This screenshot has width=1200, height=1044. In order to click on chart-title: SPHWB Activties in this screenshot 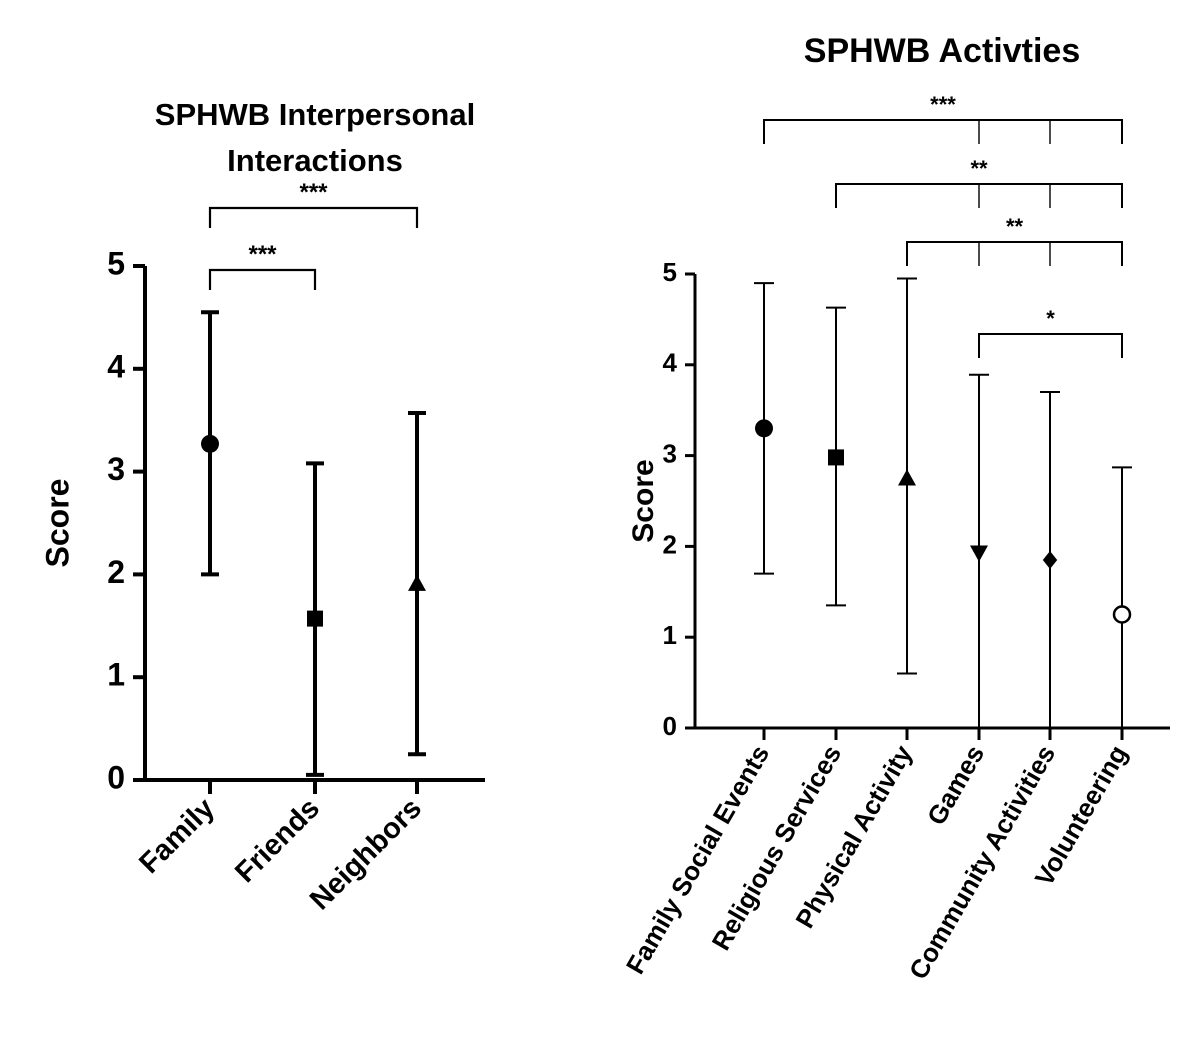, I will do `click(942, 51)`.